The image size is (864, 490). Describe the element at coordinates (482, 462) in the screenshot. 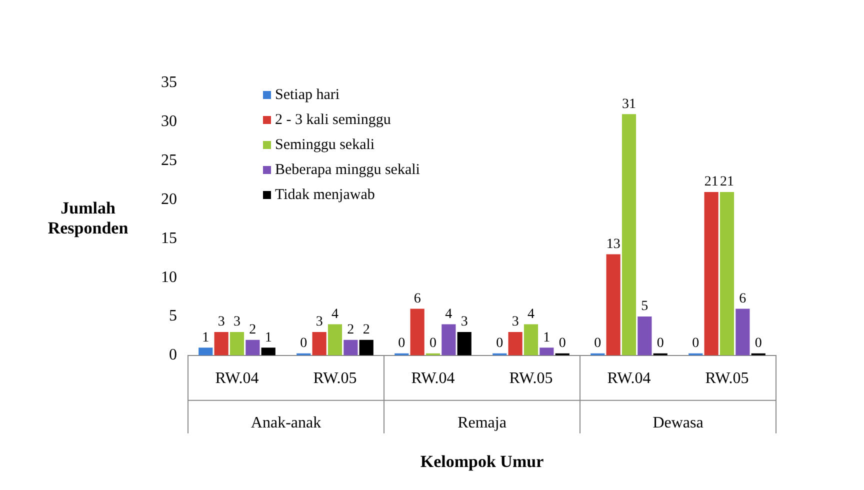

I see `x-axis-title: Kelompok Umur` at that location.